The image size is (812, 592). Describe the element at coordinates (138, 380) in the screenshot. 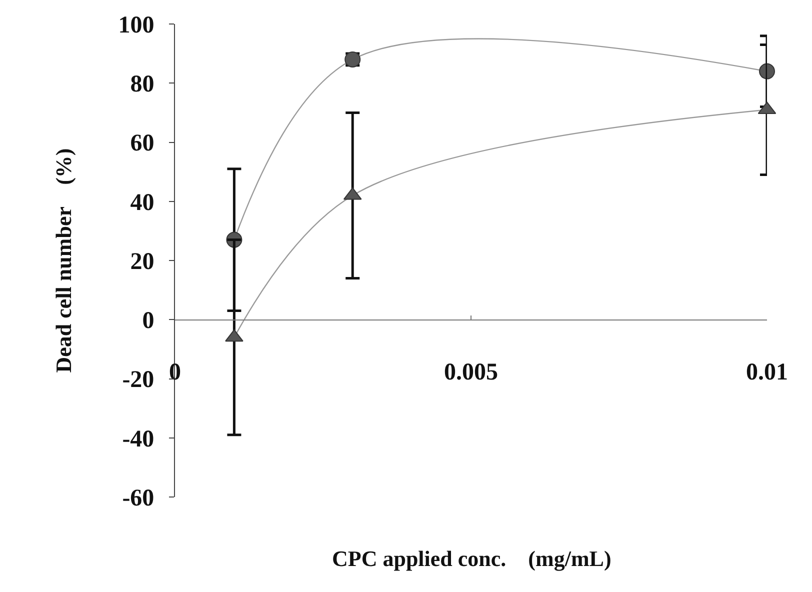

I see `y-tick-label: -20` at that location.